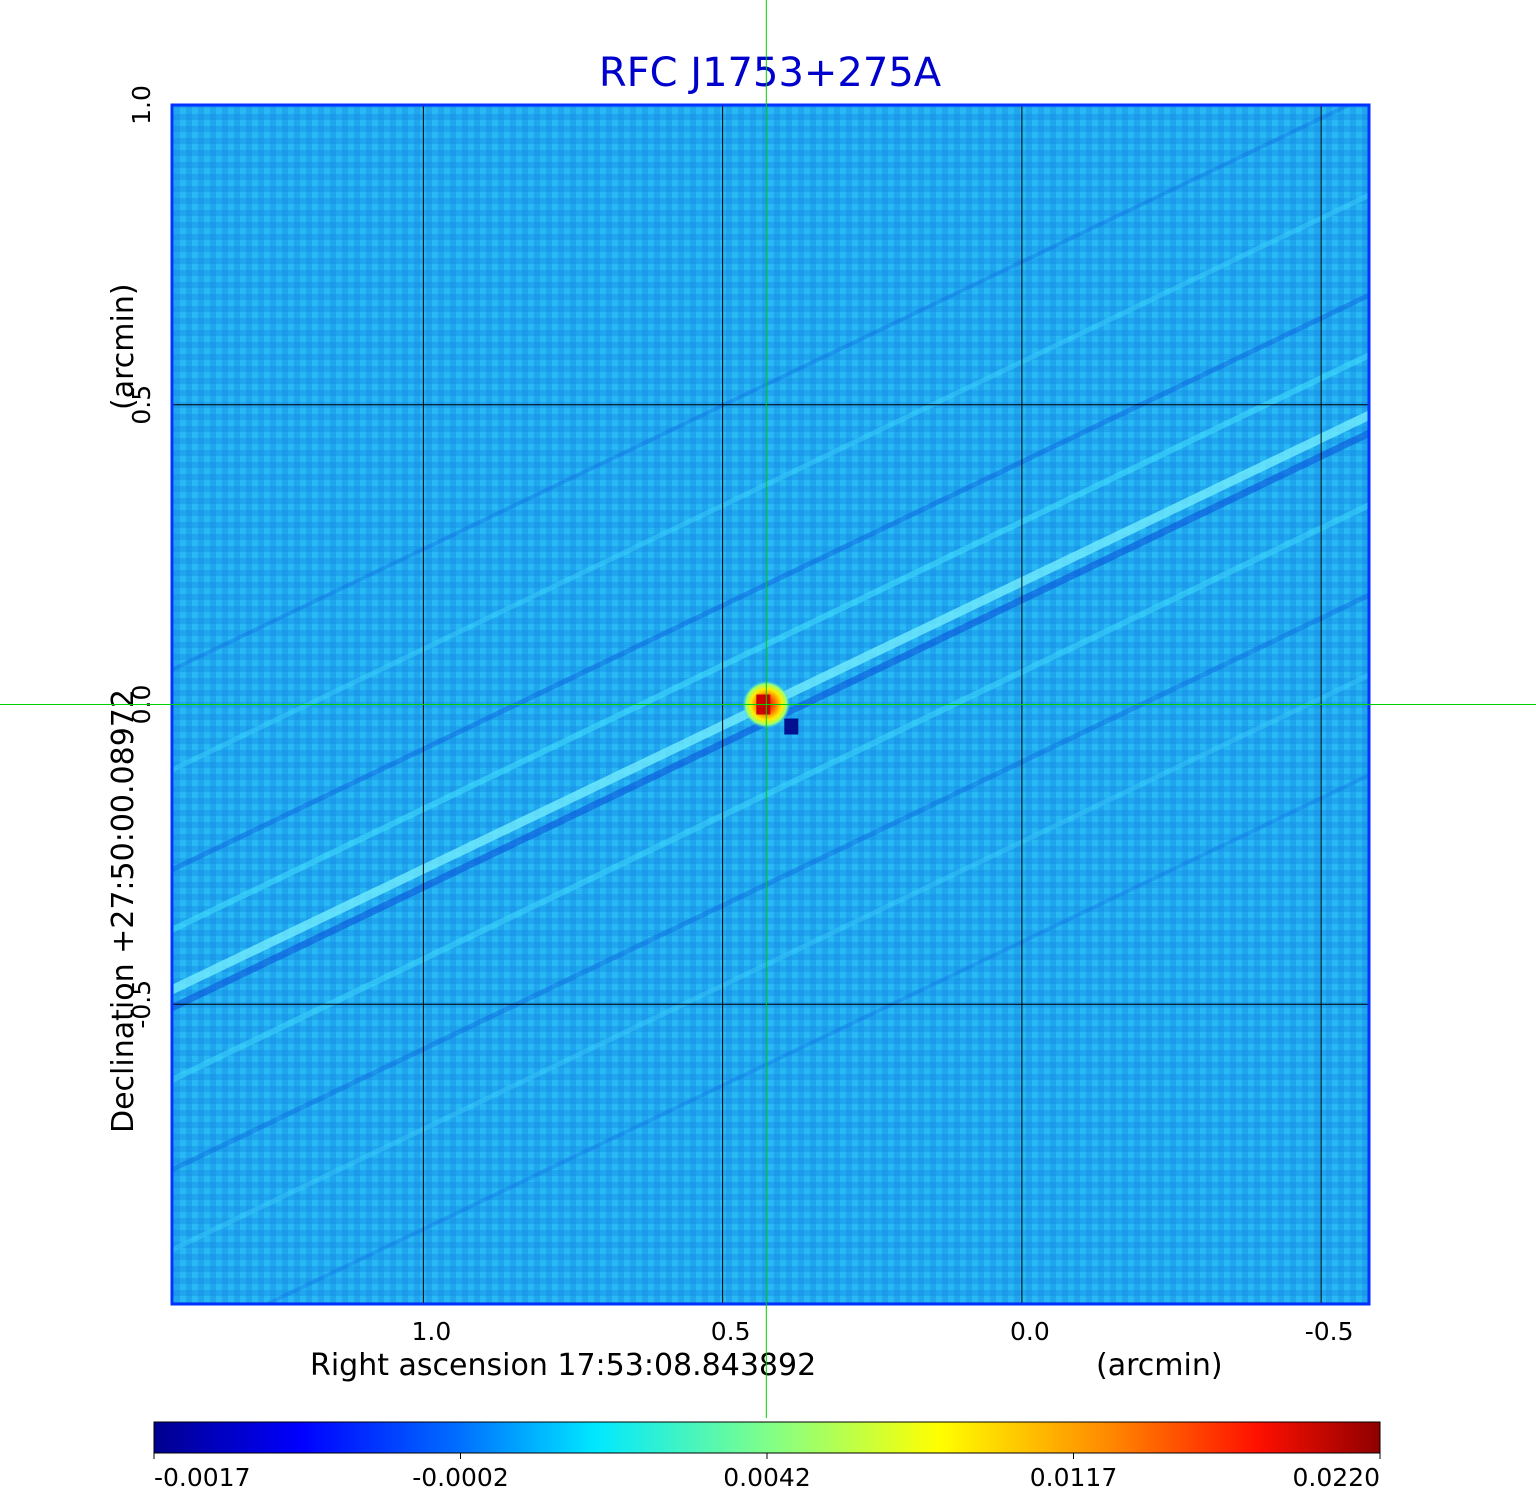 The height and width of the screenshot is (1511, 1536). I want to click on colorbar-label: 0.0117, so click(1073, 1477).